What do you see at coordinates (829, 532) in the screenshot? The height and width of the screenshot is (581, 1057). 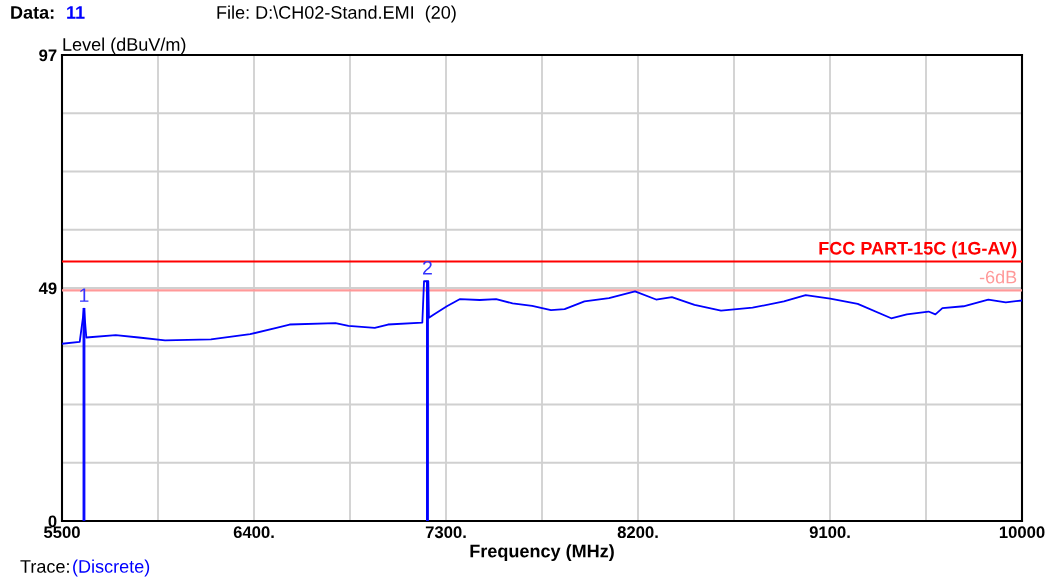 I see `x-tick-label: 9100.` at bounding box center [829, 532].